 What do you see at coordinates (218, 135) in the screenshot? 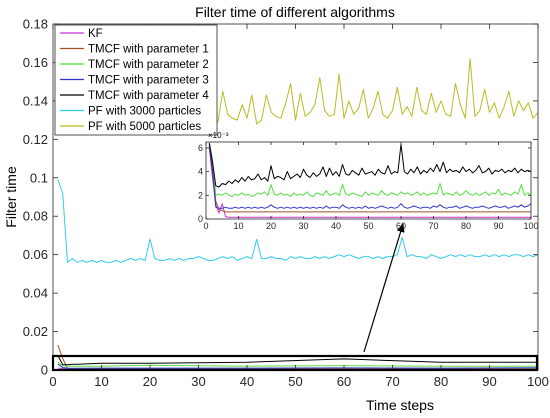
I see `inset-scale-label: ×10⁻³` at bounding box center [218, 135].